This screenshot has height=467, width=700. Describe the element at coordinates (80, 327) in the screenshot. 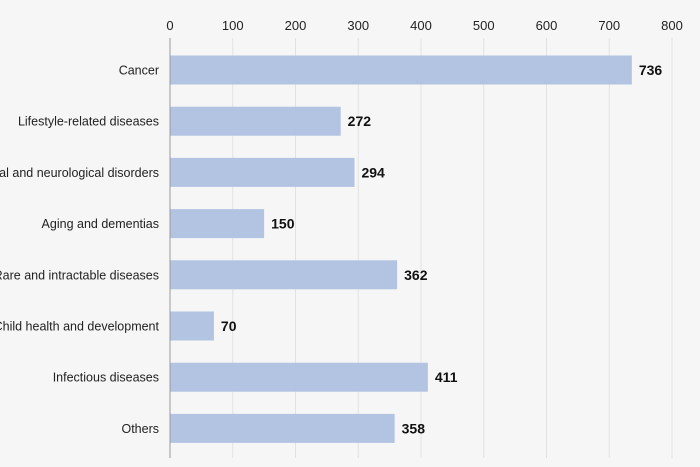

I see `category-label: Child health and development` at that location.